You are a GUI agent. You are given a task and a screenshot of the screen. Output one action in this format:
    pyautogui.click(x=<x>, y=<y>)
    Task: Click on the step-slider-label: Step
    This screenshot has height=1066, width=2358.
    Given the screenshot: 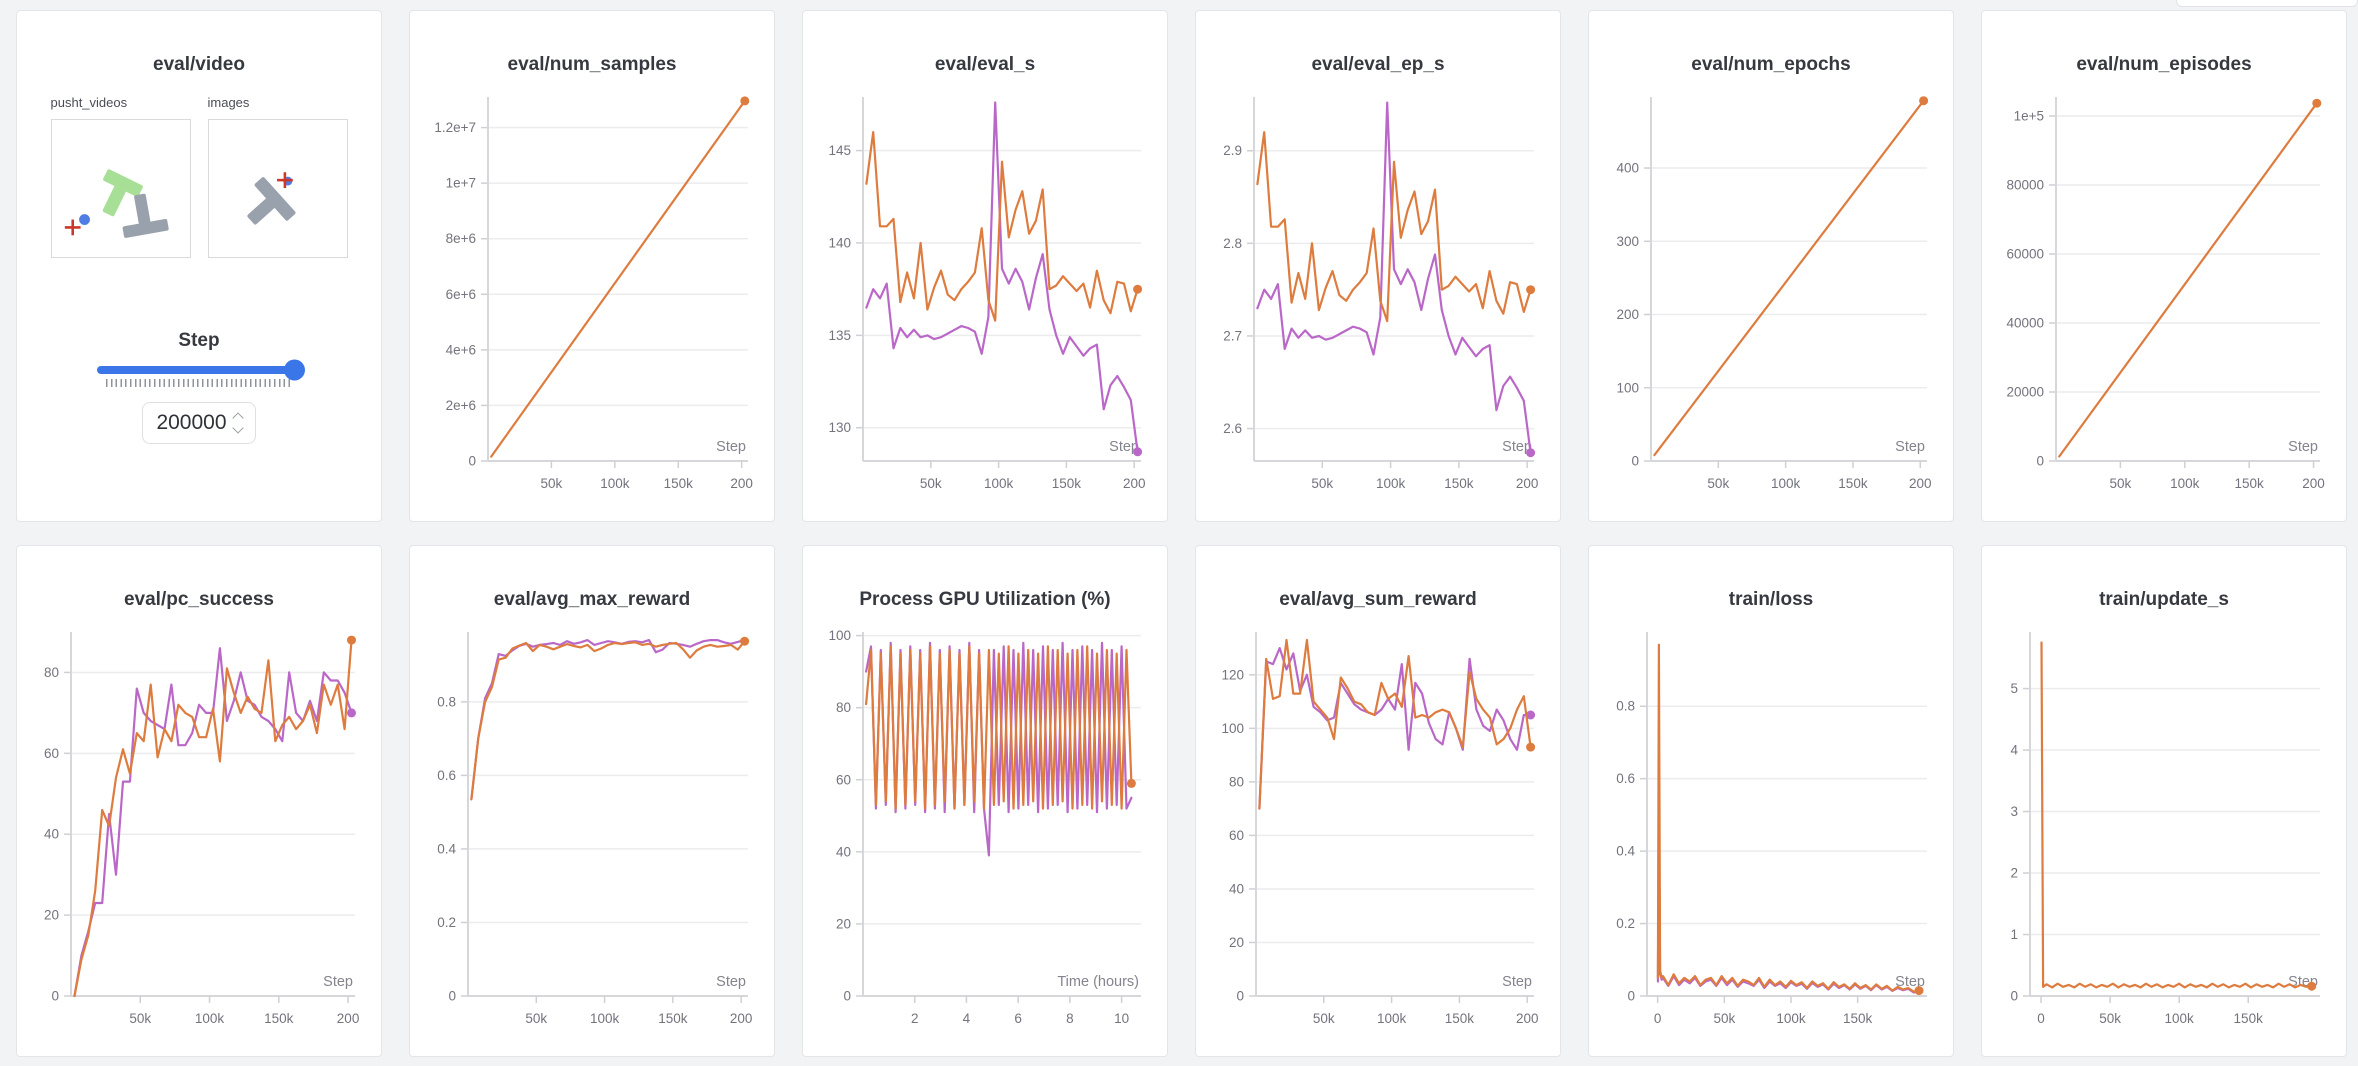 What is the action you would take?
    pyautogui.click(x=199, y=340)
    